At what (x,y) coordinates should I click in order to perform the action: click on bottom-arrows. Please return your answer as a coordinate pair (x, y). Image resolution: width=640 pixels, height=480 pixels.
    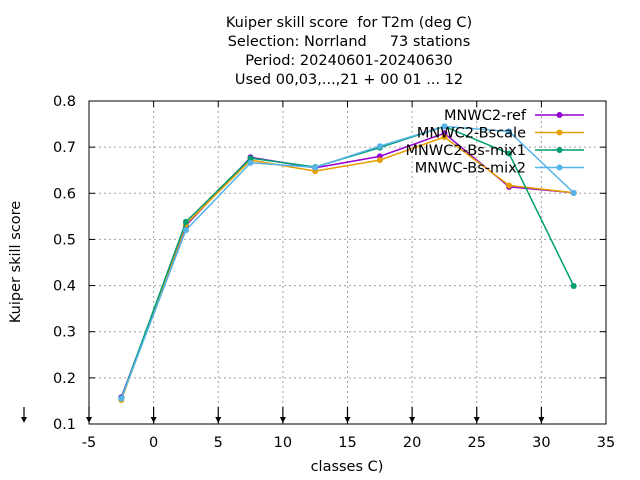
    Looking at the image, I should click on (283, 415).